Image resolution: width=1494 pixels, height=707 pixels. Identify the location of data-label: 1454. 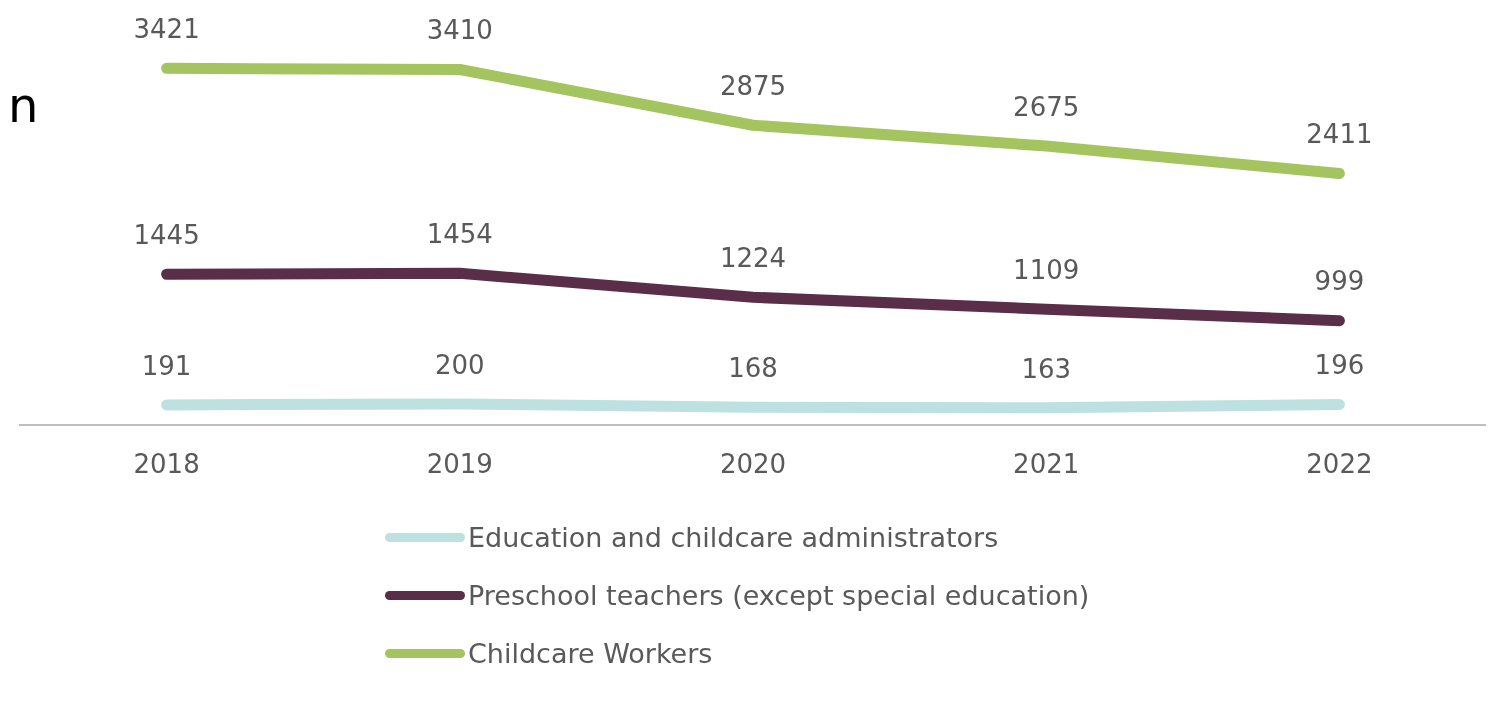
(459, 234).